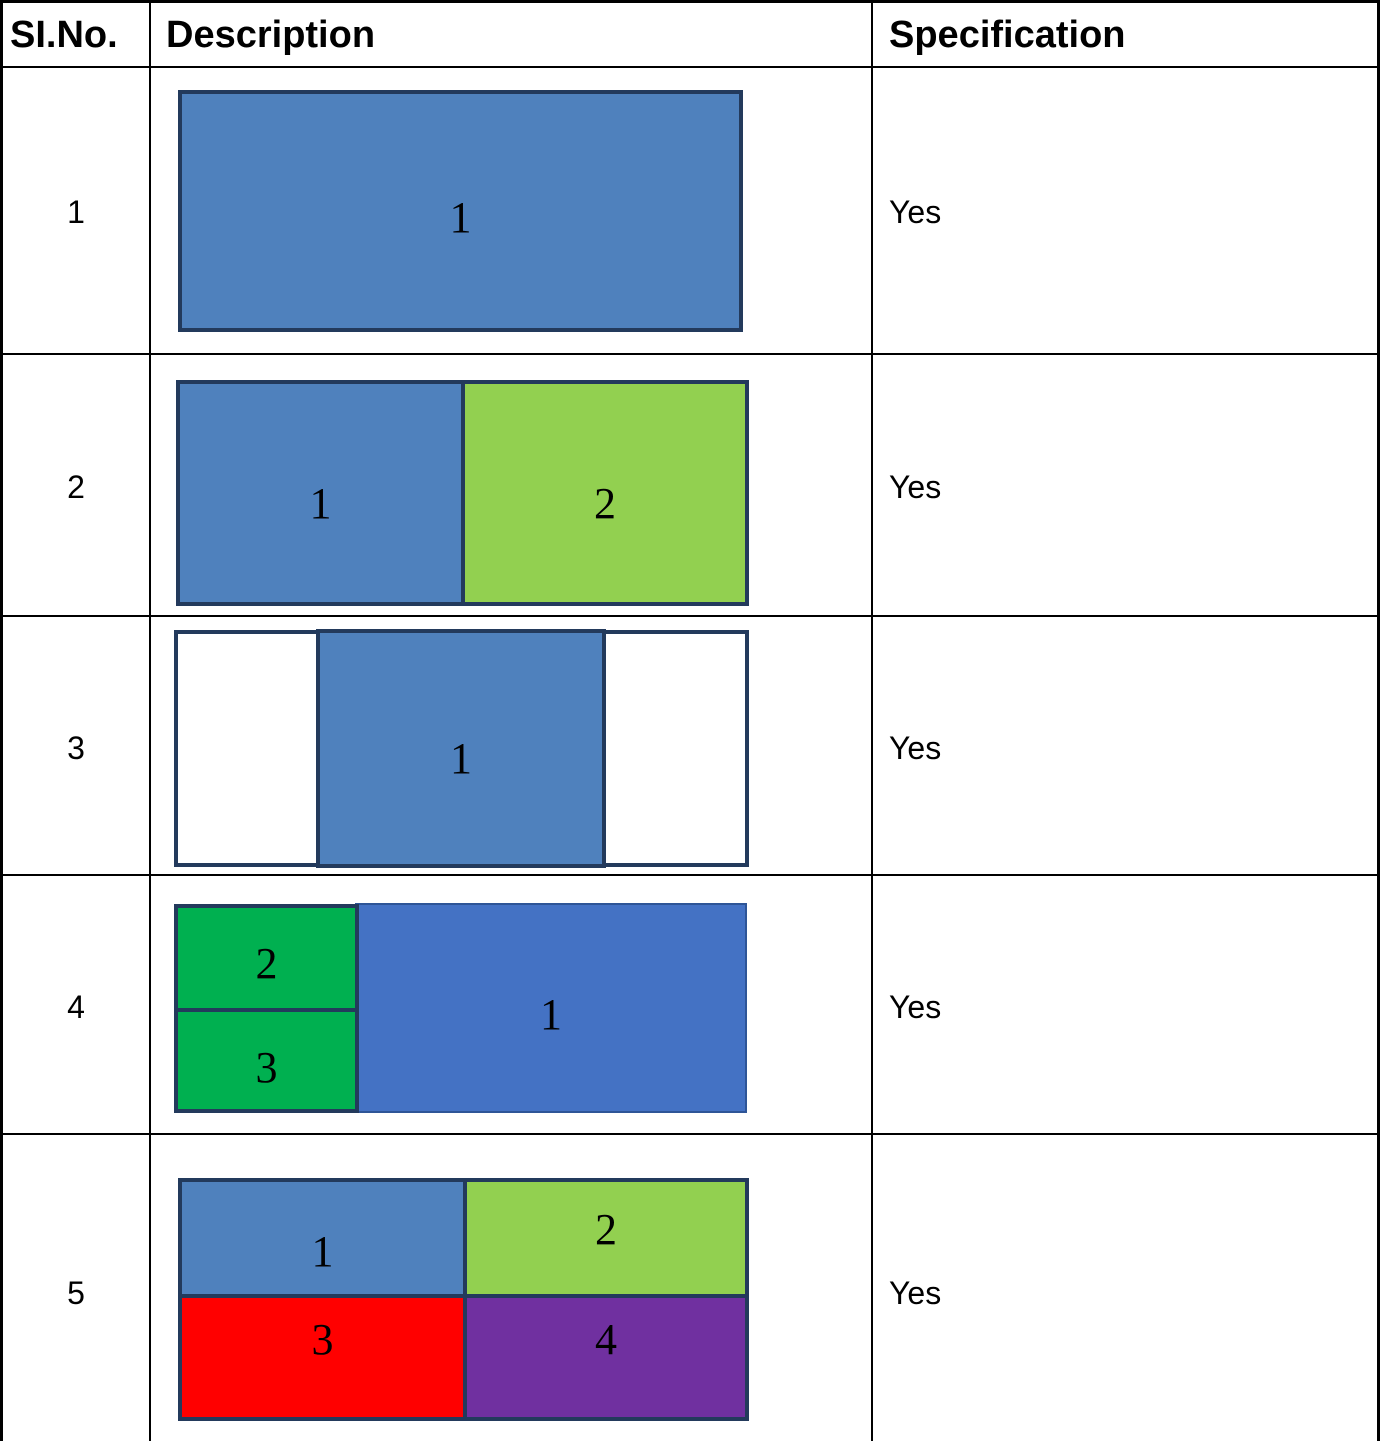 The image size is (1380, 1441). Describe the element at coordinates (1378, 720) in the screenshot. I see `table-border-right` at that location.